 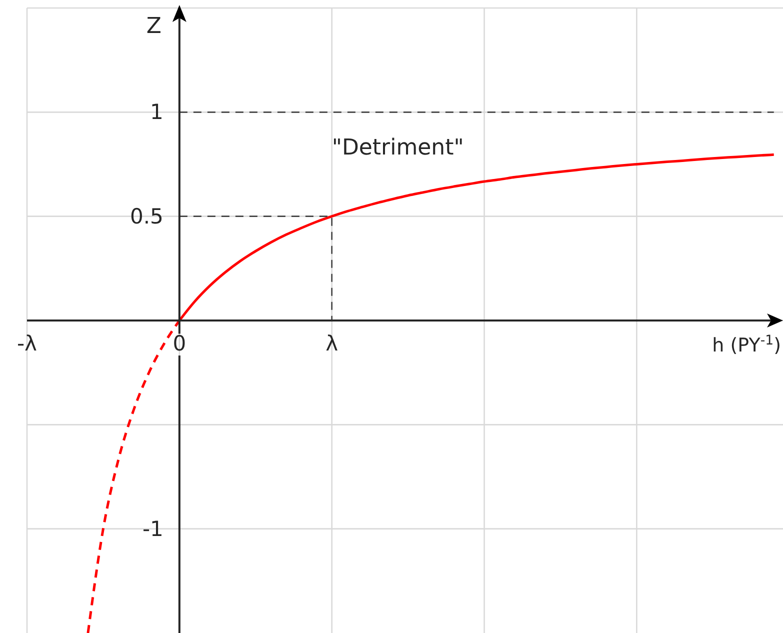 I want to click on x-tick-label: -λ, so click(x=27, y=344).